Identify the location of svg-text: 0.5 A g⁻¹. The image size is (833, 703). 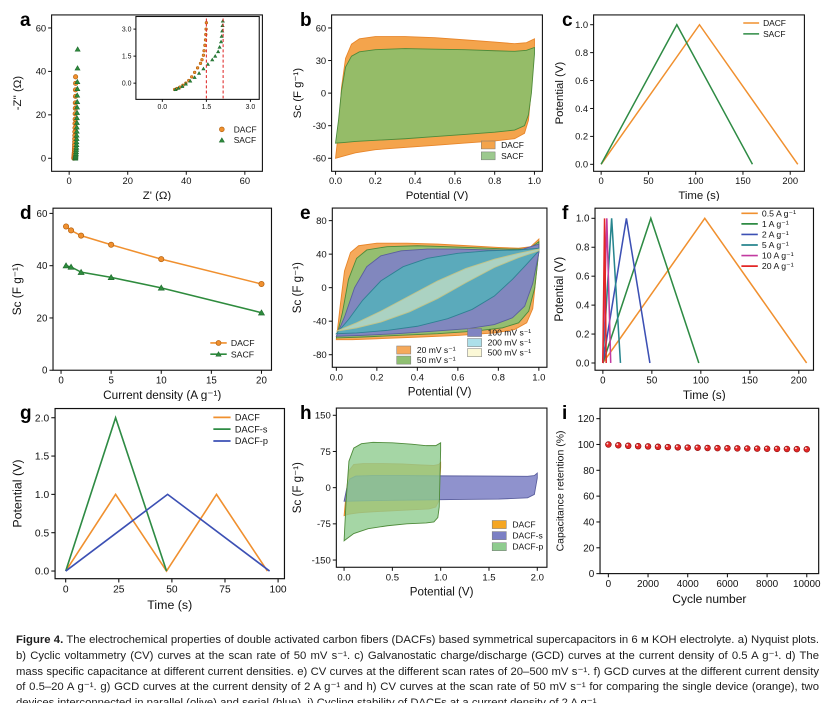
(779, 213).